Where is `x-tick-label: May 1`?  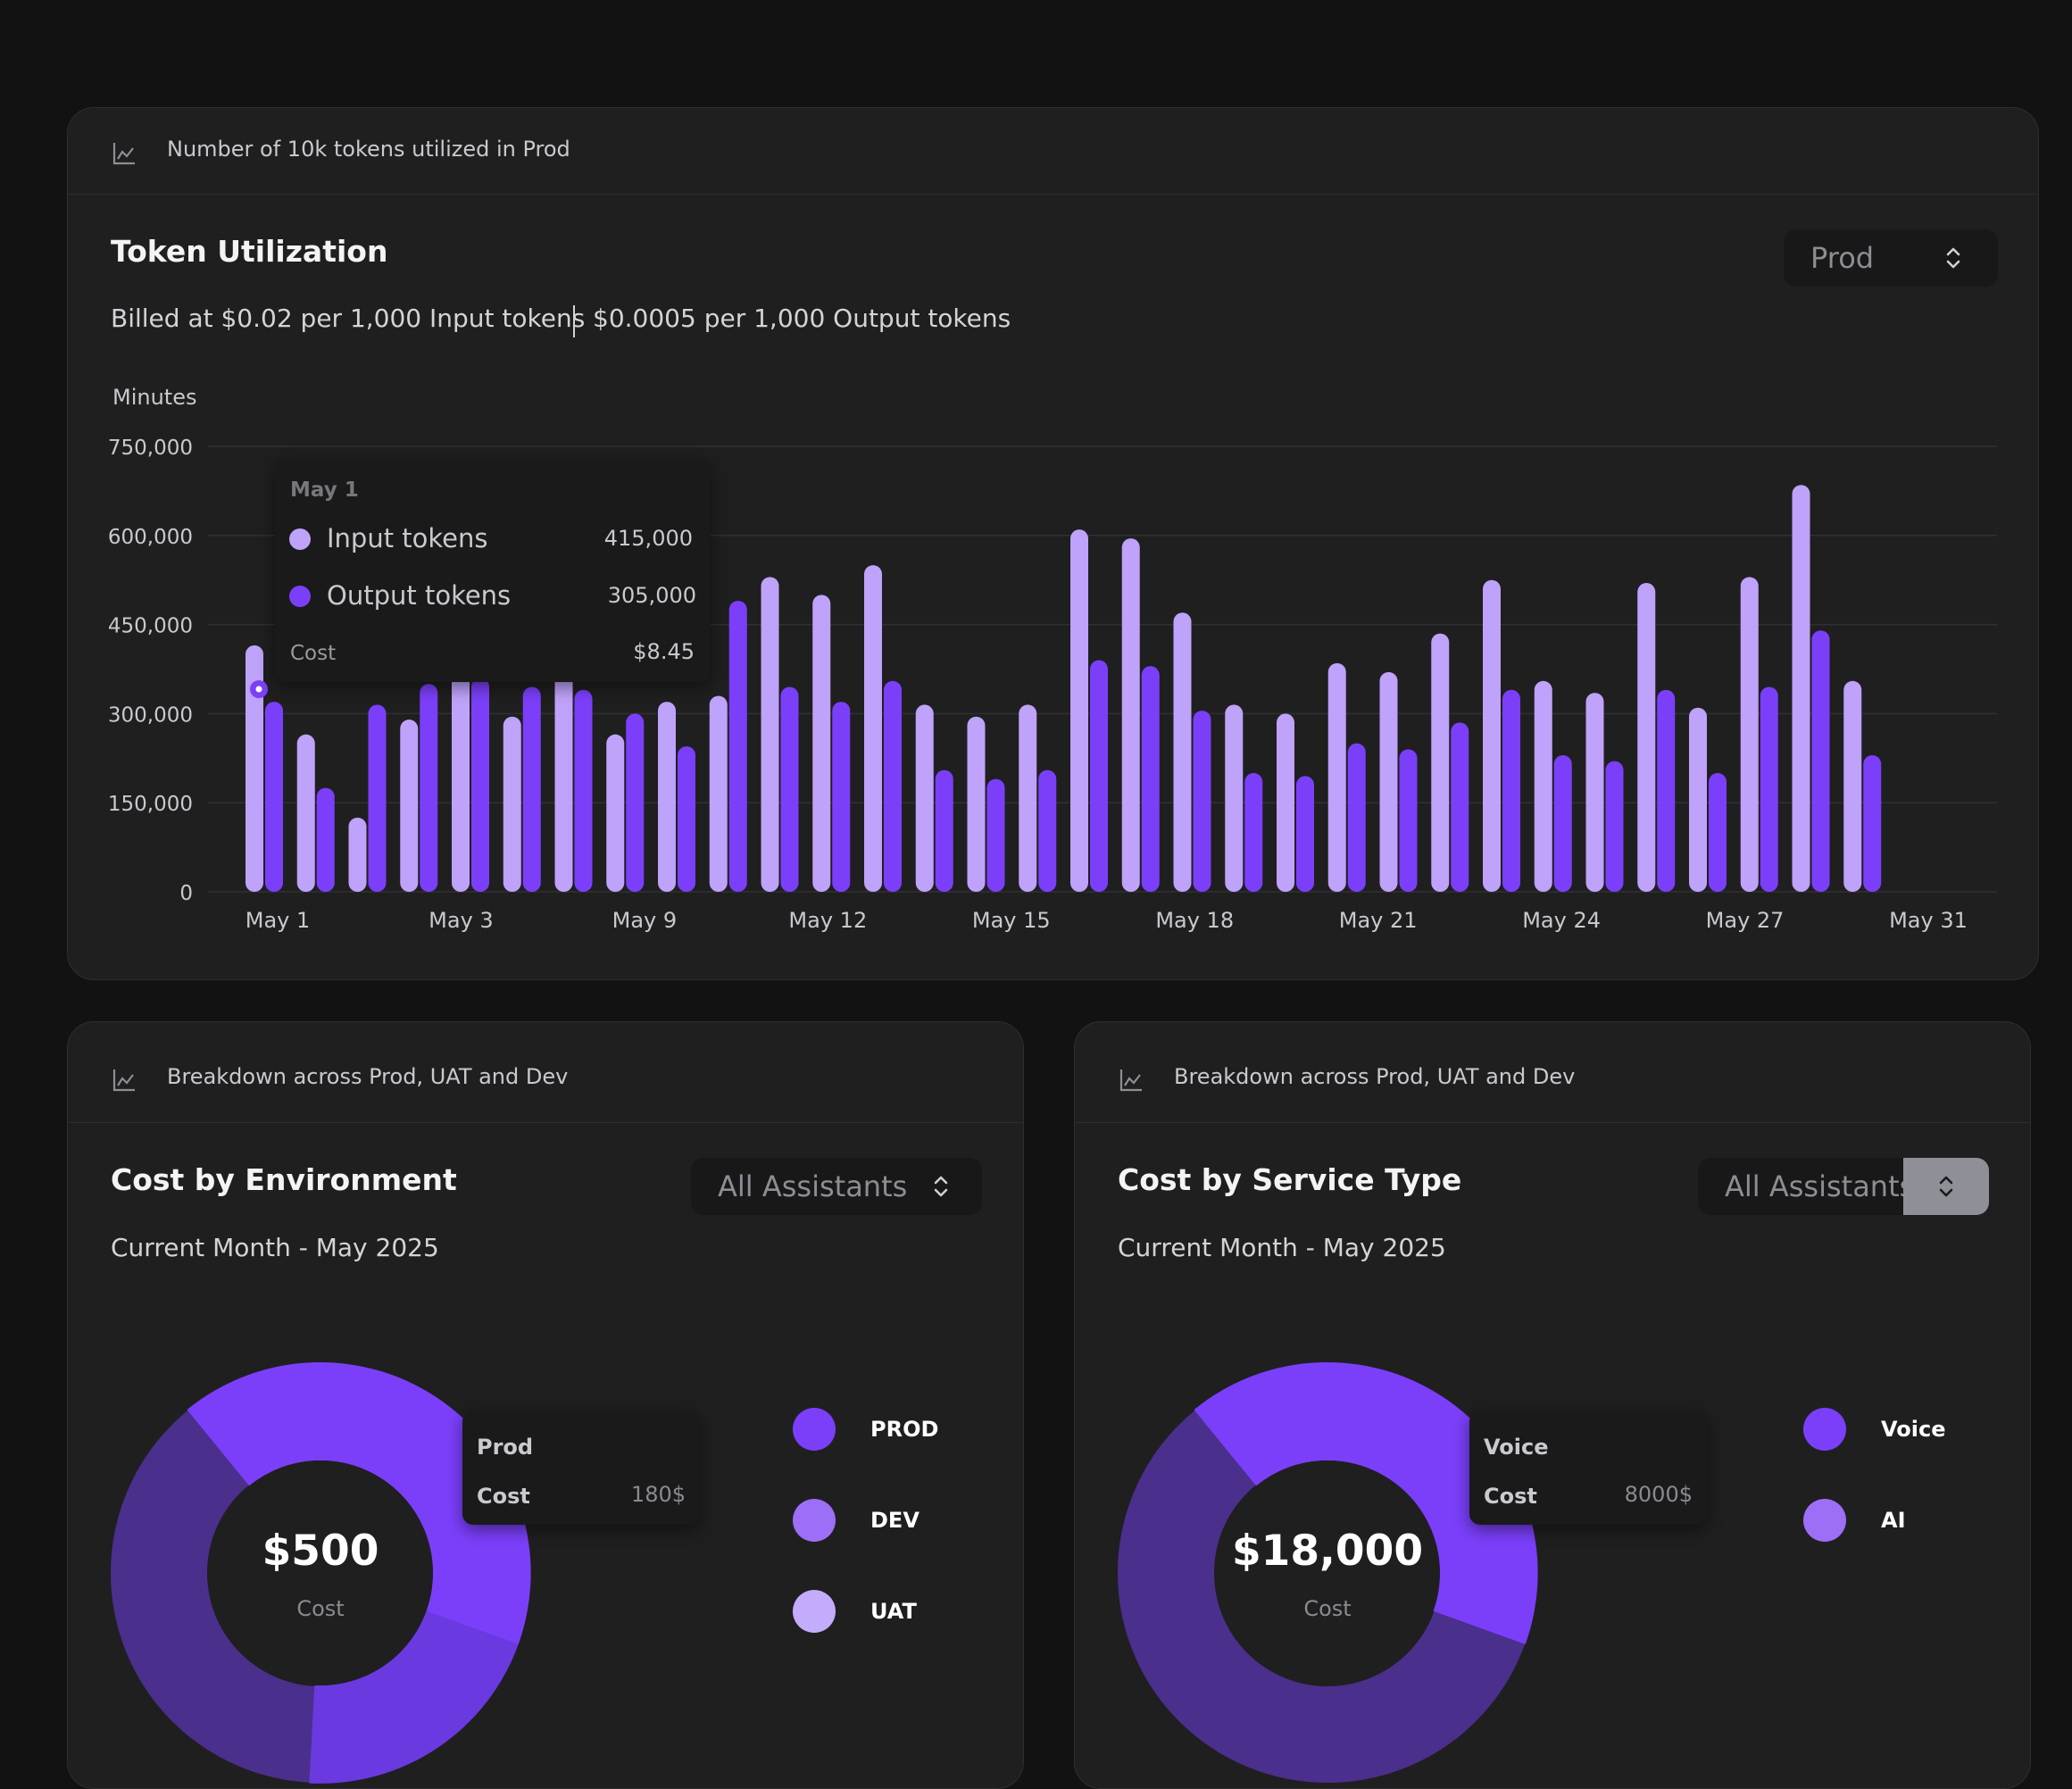
x-tick-label: May 1 is located at coordinates (278, 920).